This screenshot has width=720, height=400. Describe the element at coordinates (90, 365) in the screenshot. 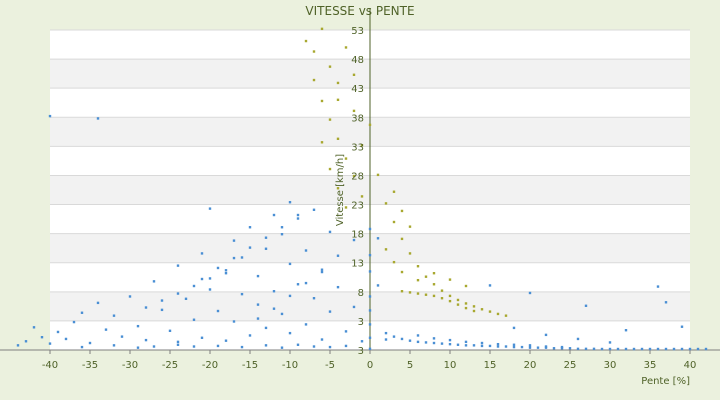

I see `x-tick-label: -35` at that location.